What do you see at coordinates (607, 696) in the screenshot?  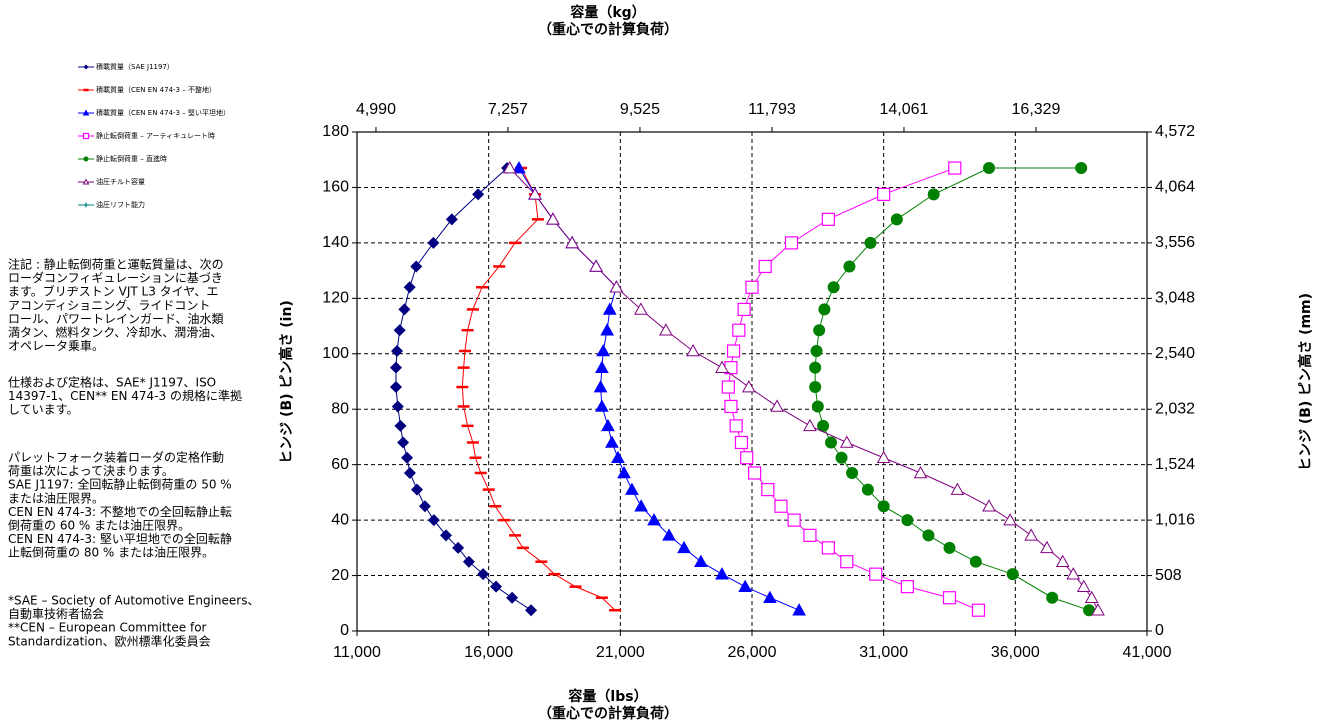 I see `x-title: 容量（lbs）` at bounding box center [607, 696].